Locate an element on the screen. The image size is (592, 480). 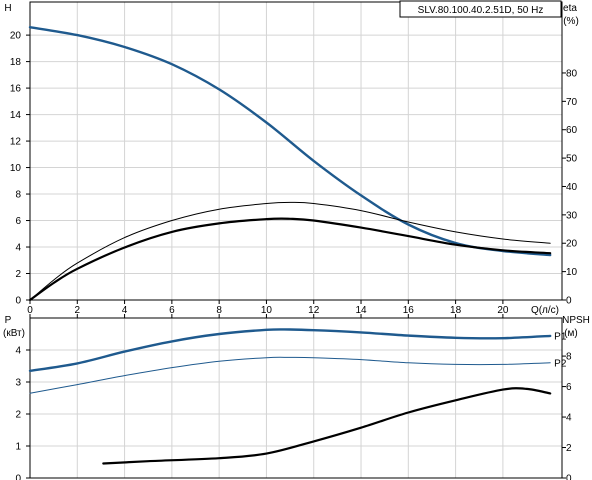
x-axis-label: Q(л/с) is located at coordinates (545, 310).